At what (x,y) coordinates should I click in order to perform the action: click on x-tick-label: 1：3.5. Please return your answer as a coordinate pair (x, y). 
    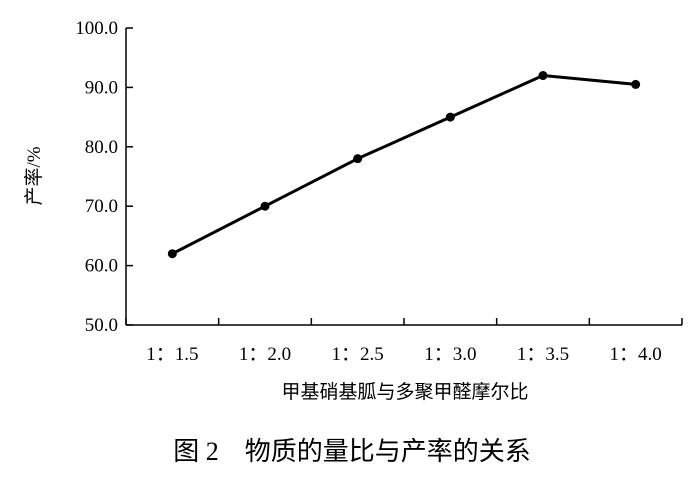
    Looking at the image, I should click on (543, 354).